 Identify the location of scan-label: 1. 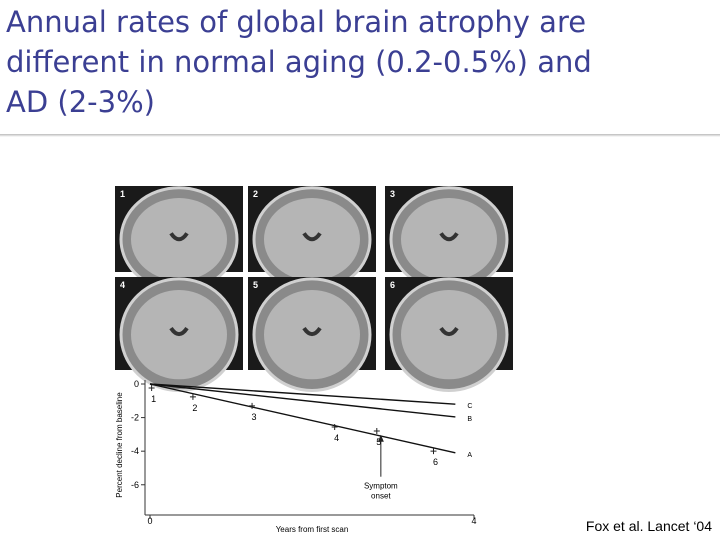
(153, 399).